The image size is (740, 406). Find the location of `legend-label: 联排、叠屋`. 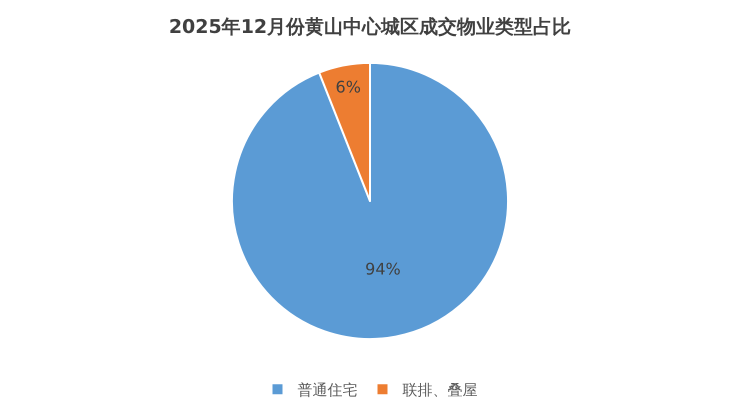

legend-label: 联排、叠屋 is located at coordinates (440, 390).